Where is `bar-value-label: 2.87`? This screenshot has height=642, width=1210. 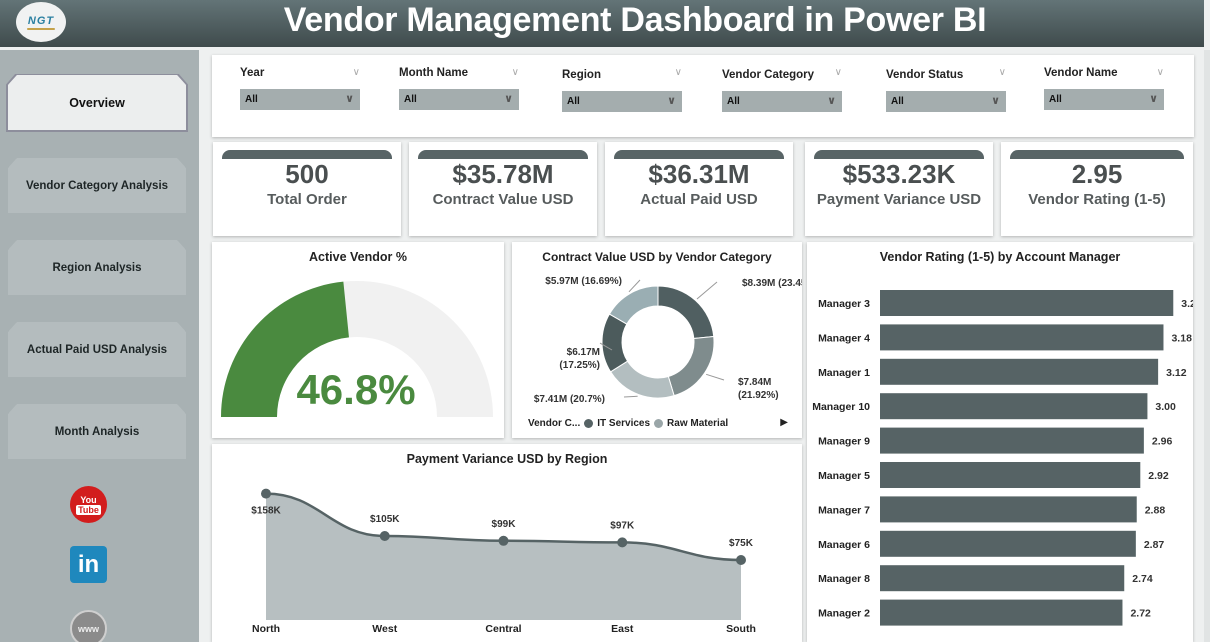
bar-value-label: 2.87 is located at coordinates (1154, 545).